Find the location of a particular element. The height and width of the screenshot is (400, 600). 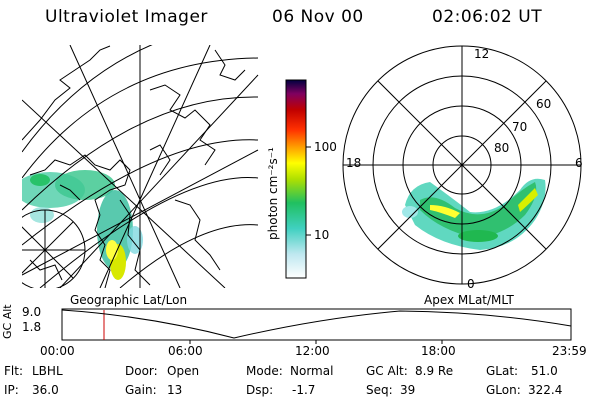

filter-label: Flt: is located at coordinates (13, 371).